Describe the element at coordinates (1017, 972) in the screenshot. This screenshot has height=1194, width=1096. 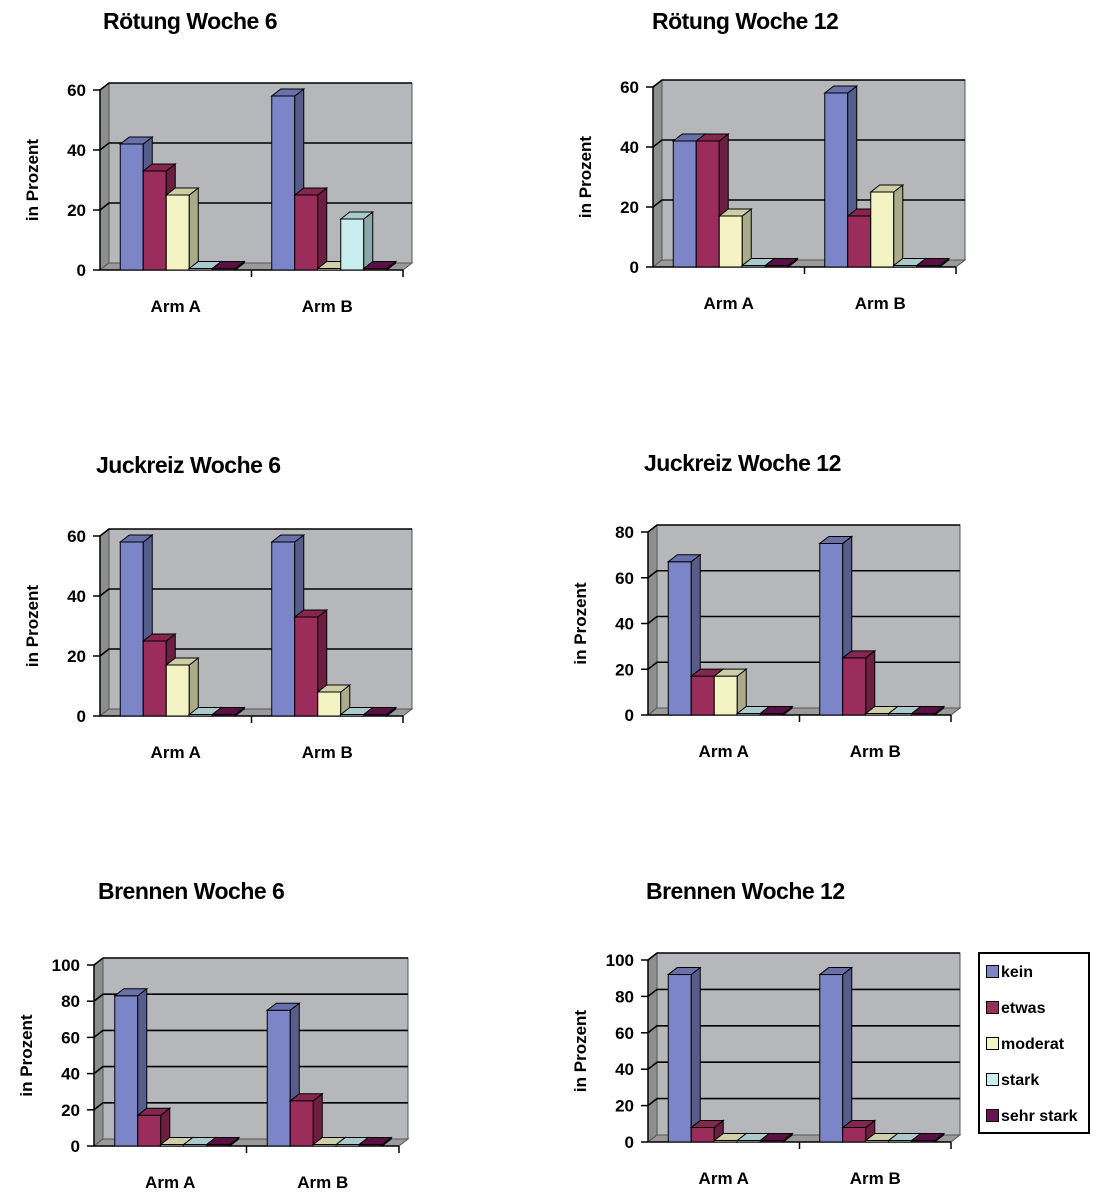
I see `legend-label: kein` at that location.